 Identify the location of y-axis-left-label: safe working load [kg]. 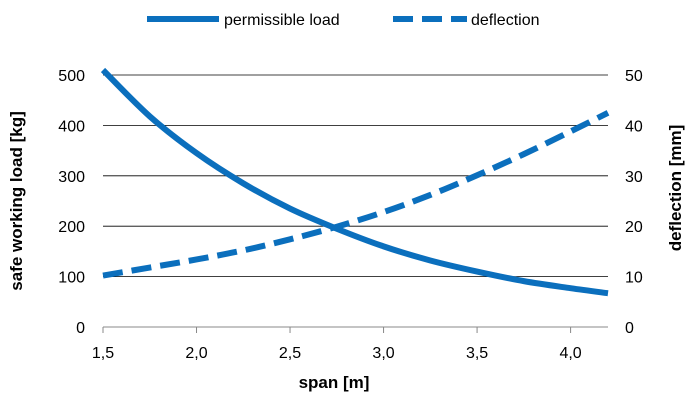
(16, 200).